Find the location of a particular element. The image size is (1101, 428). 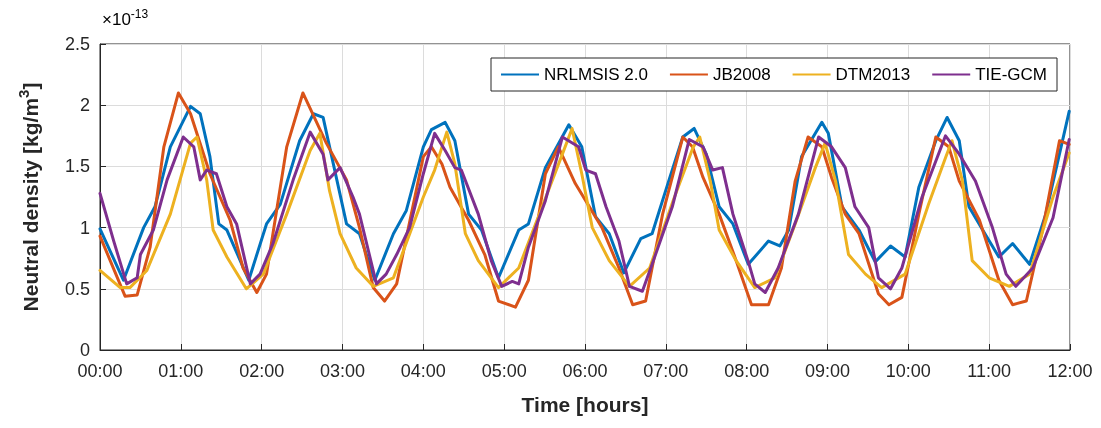

x-tick-label: 00:00 is located at coordinates (100, 371).